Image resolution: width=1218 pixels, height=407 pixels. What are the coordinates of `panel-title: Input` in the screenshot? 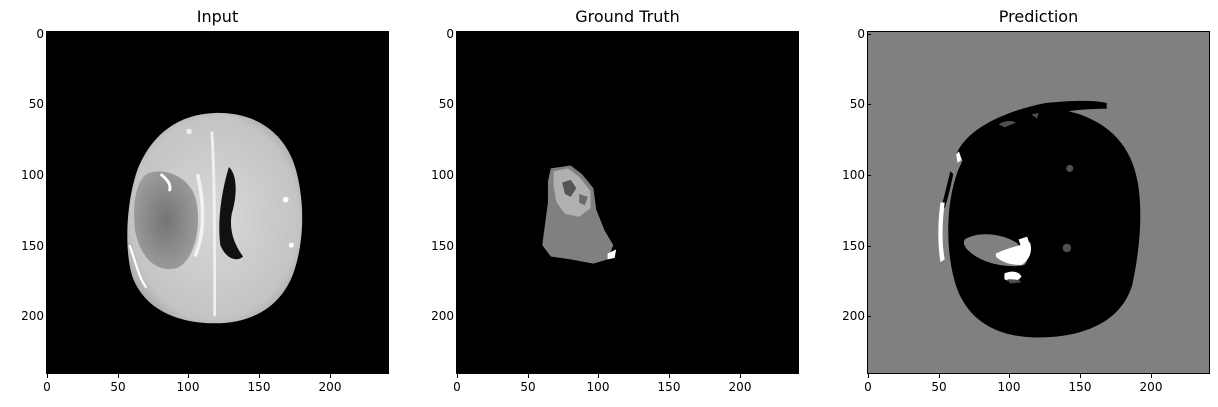 It's located at (217, 16).